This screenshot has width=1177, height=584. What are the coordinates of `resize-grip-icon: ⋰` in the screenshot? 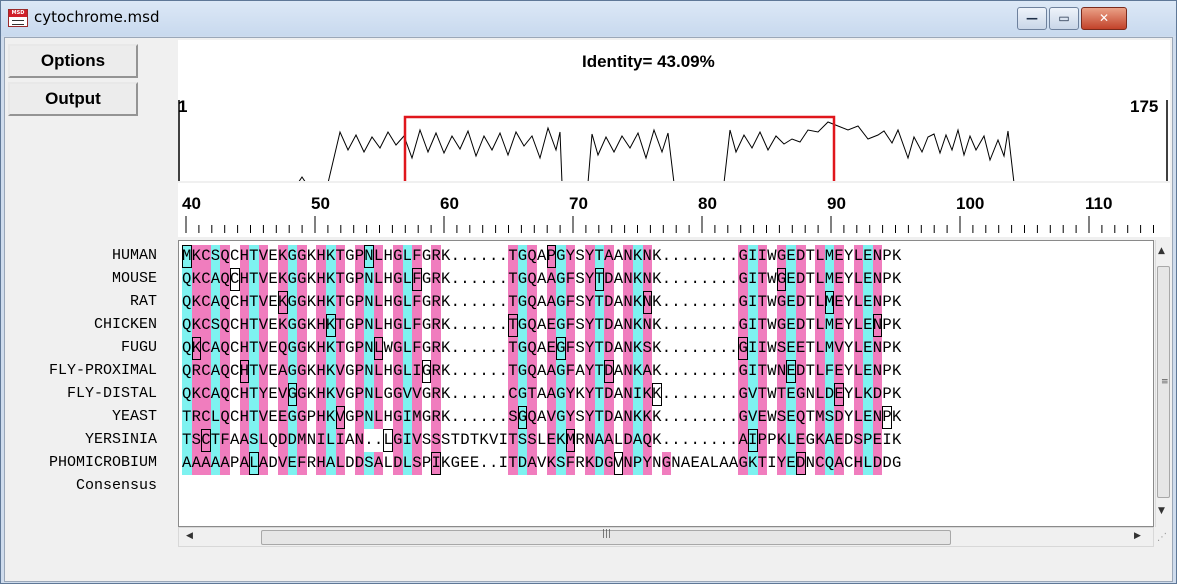 It's located at (1162, 537).